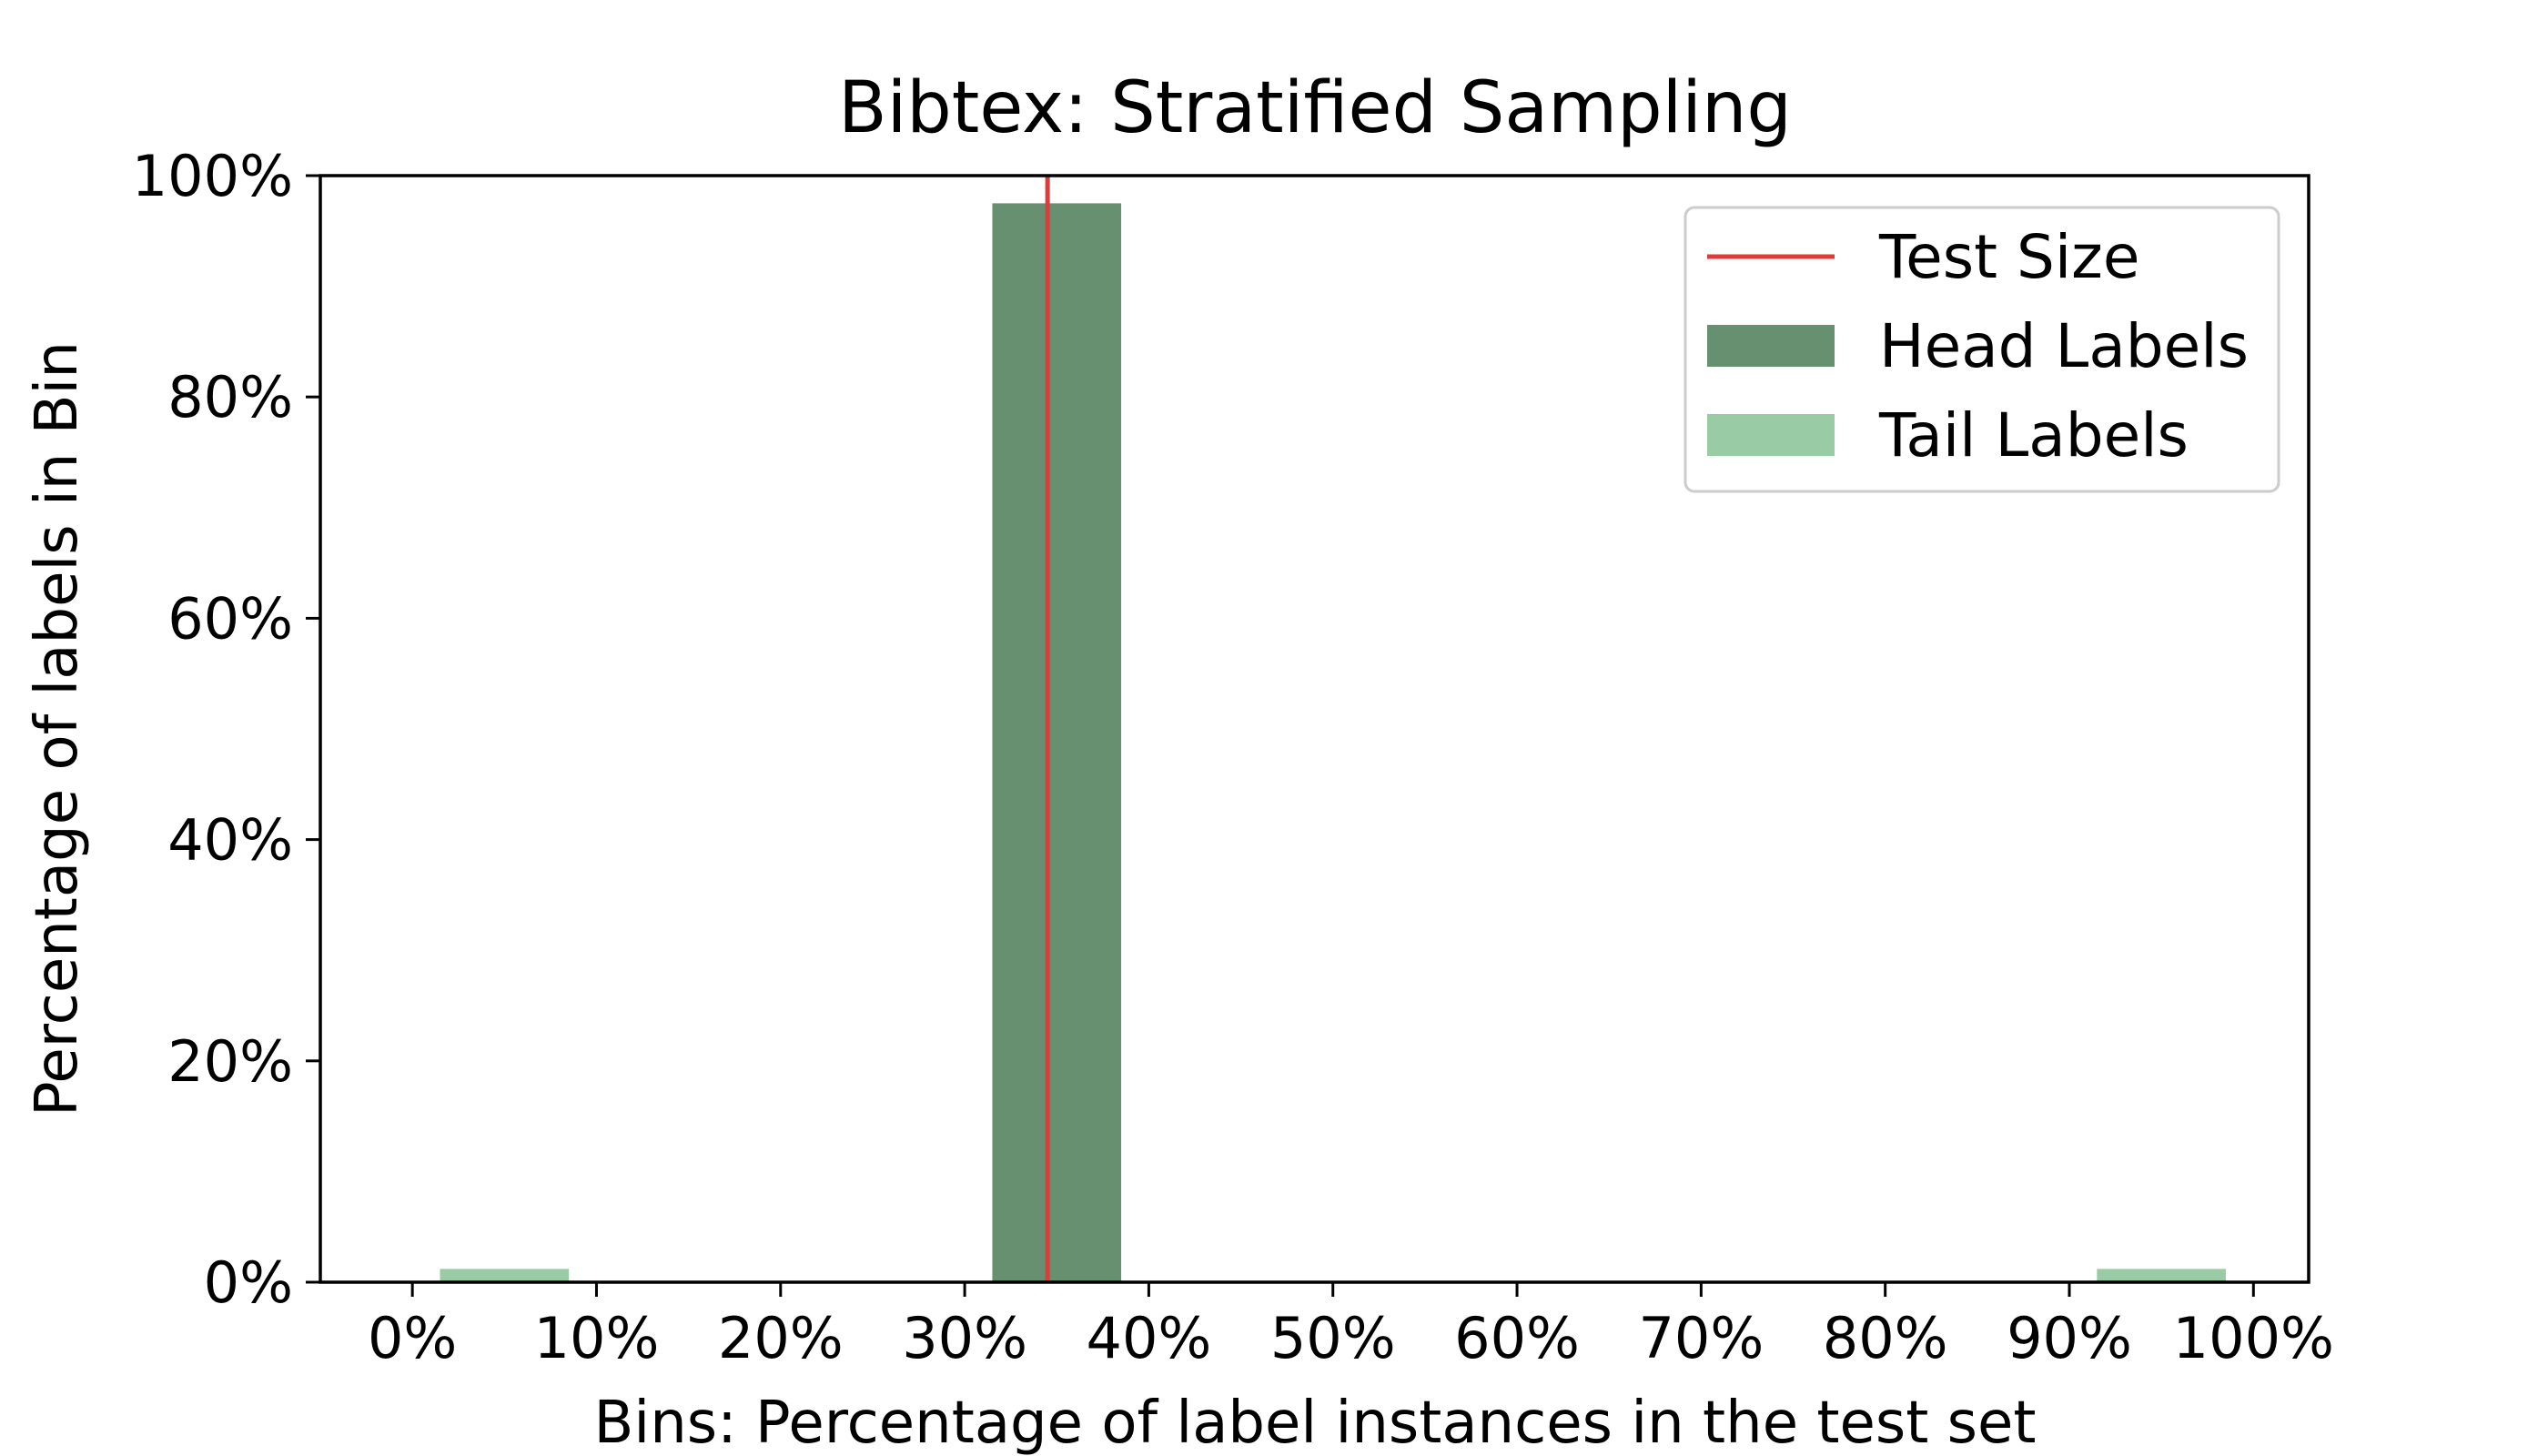 The image size is (2548, 1456). Describe the element at coordinates (1771, 435) in the screenshot. I see `legend-tail-labels-swatch` at that location.